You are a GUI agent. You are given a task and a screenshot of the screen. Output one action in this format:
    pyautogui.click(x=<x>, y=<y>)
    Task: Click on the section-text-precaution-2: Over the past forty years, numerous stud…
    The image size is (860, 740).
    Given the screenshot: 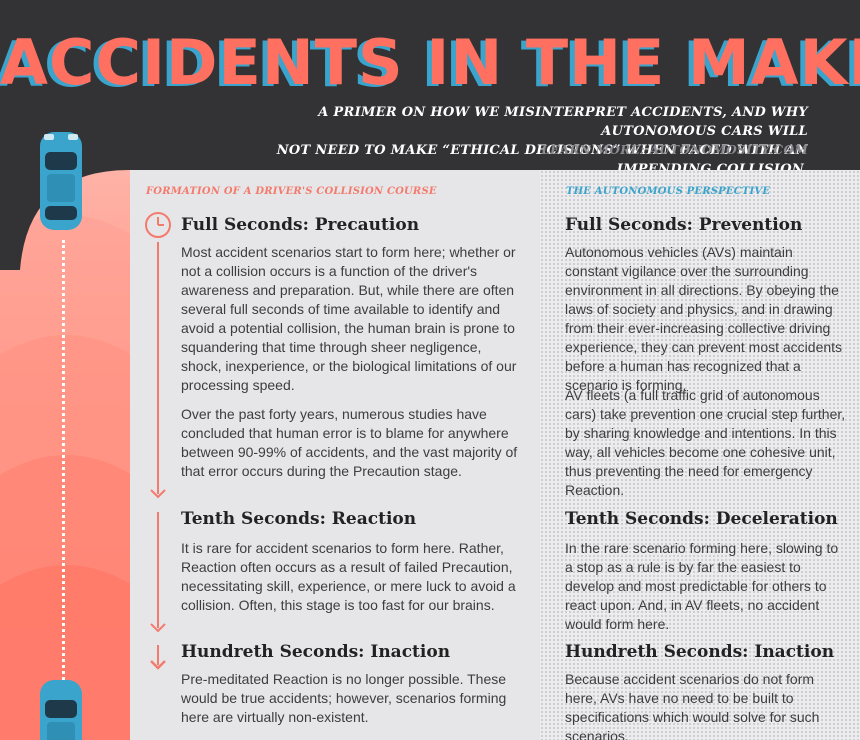 What is the action you would take?
    pyautogui.click(x=349, y=442)
    